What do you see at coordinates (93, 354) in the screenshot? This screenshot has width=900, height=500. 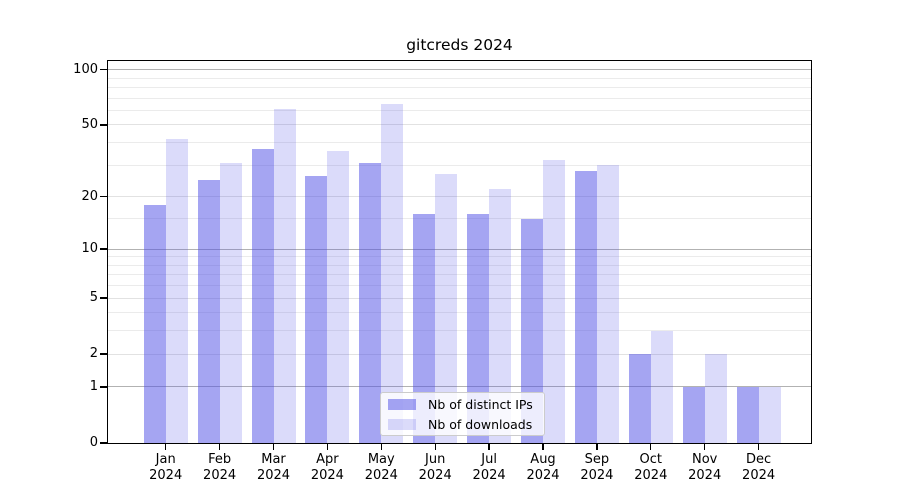 I see `y-tick-label: 2` at bounding box center [93, 354].